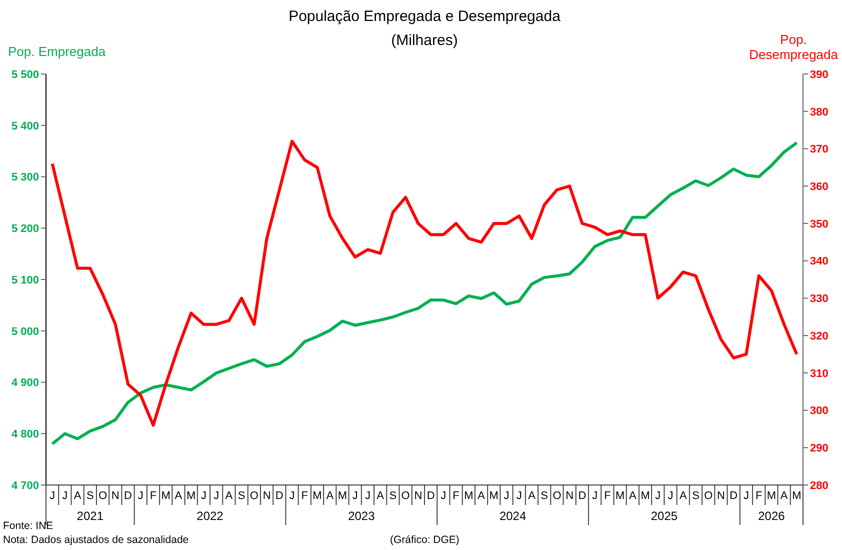  Describe the element at coordinates (664, 516) in the screenshot. I see `text: 2025` at that location.